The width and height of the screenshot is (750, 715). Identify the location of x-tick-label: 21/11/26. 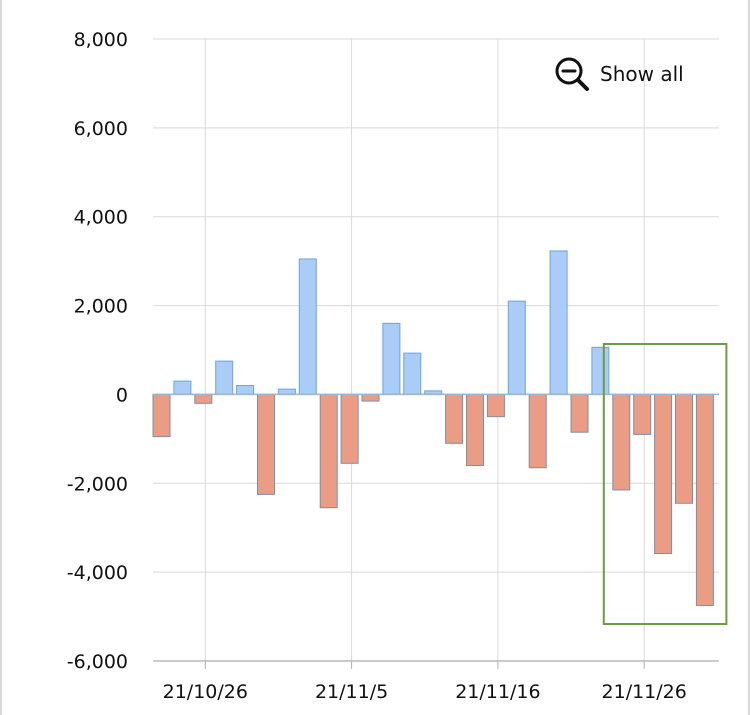
(644, 692).